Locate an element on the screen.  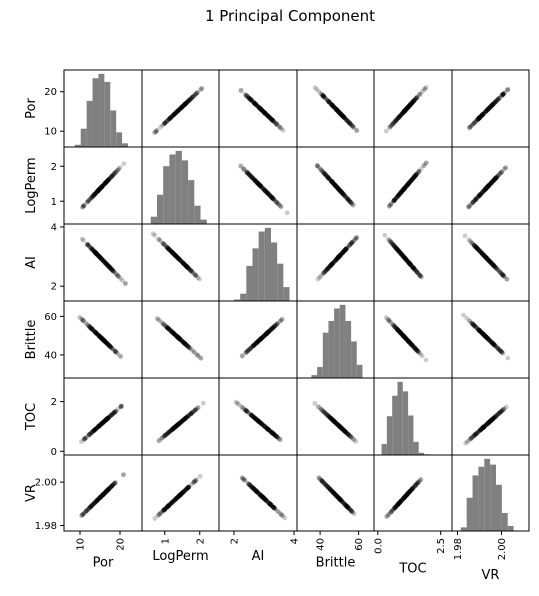
panel-vr-vs-toc is located at coordinates (413, 493).